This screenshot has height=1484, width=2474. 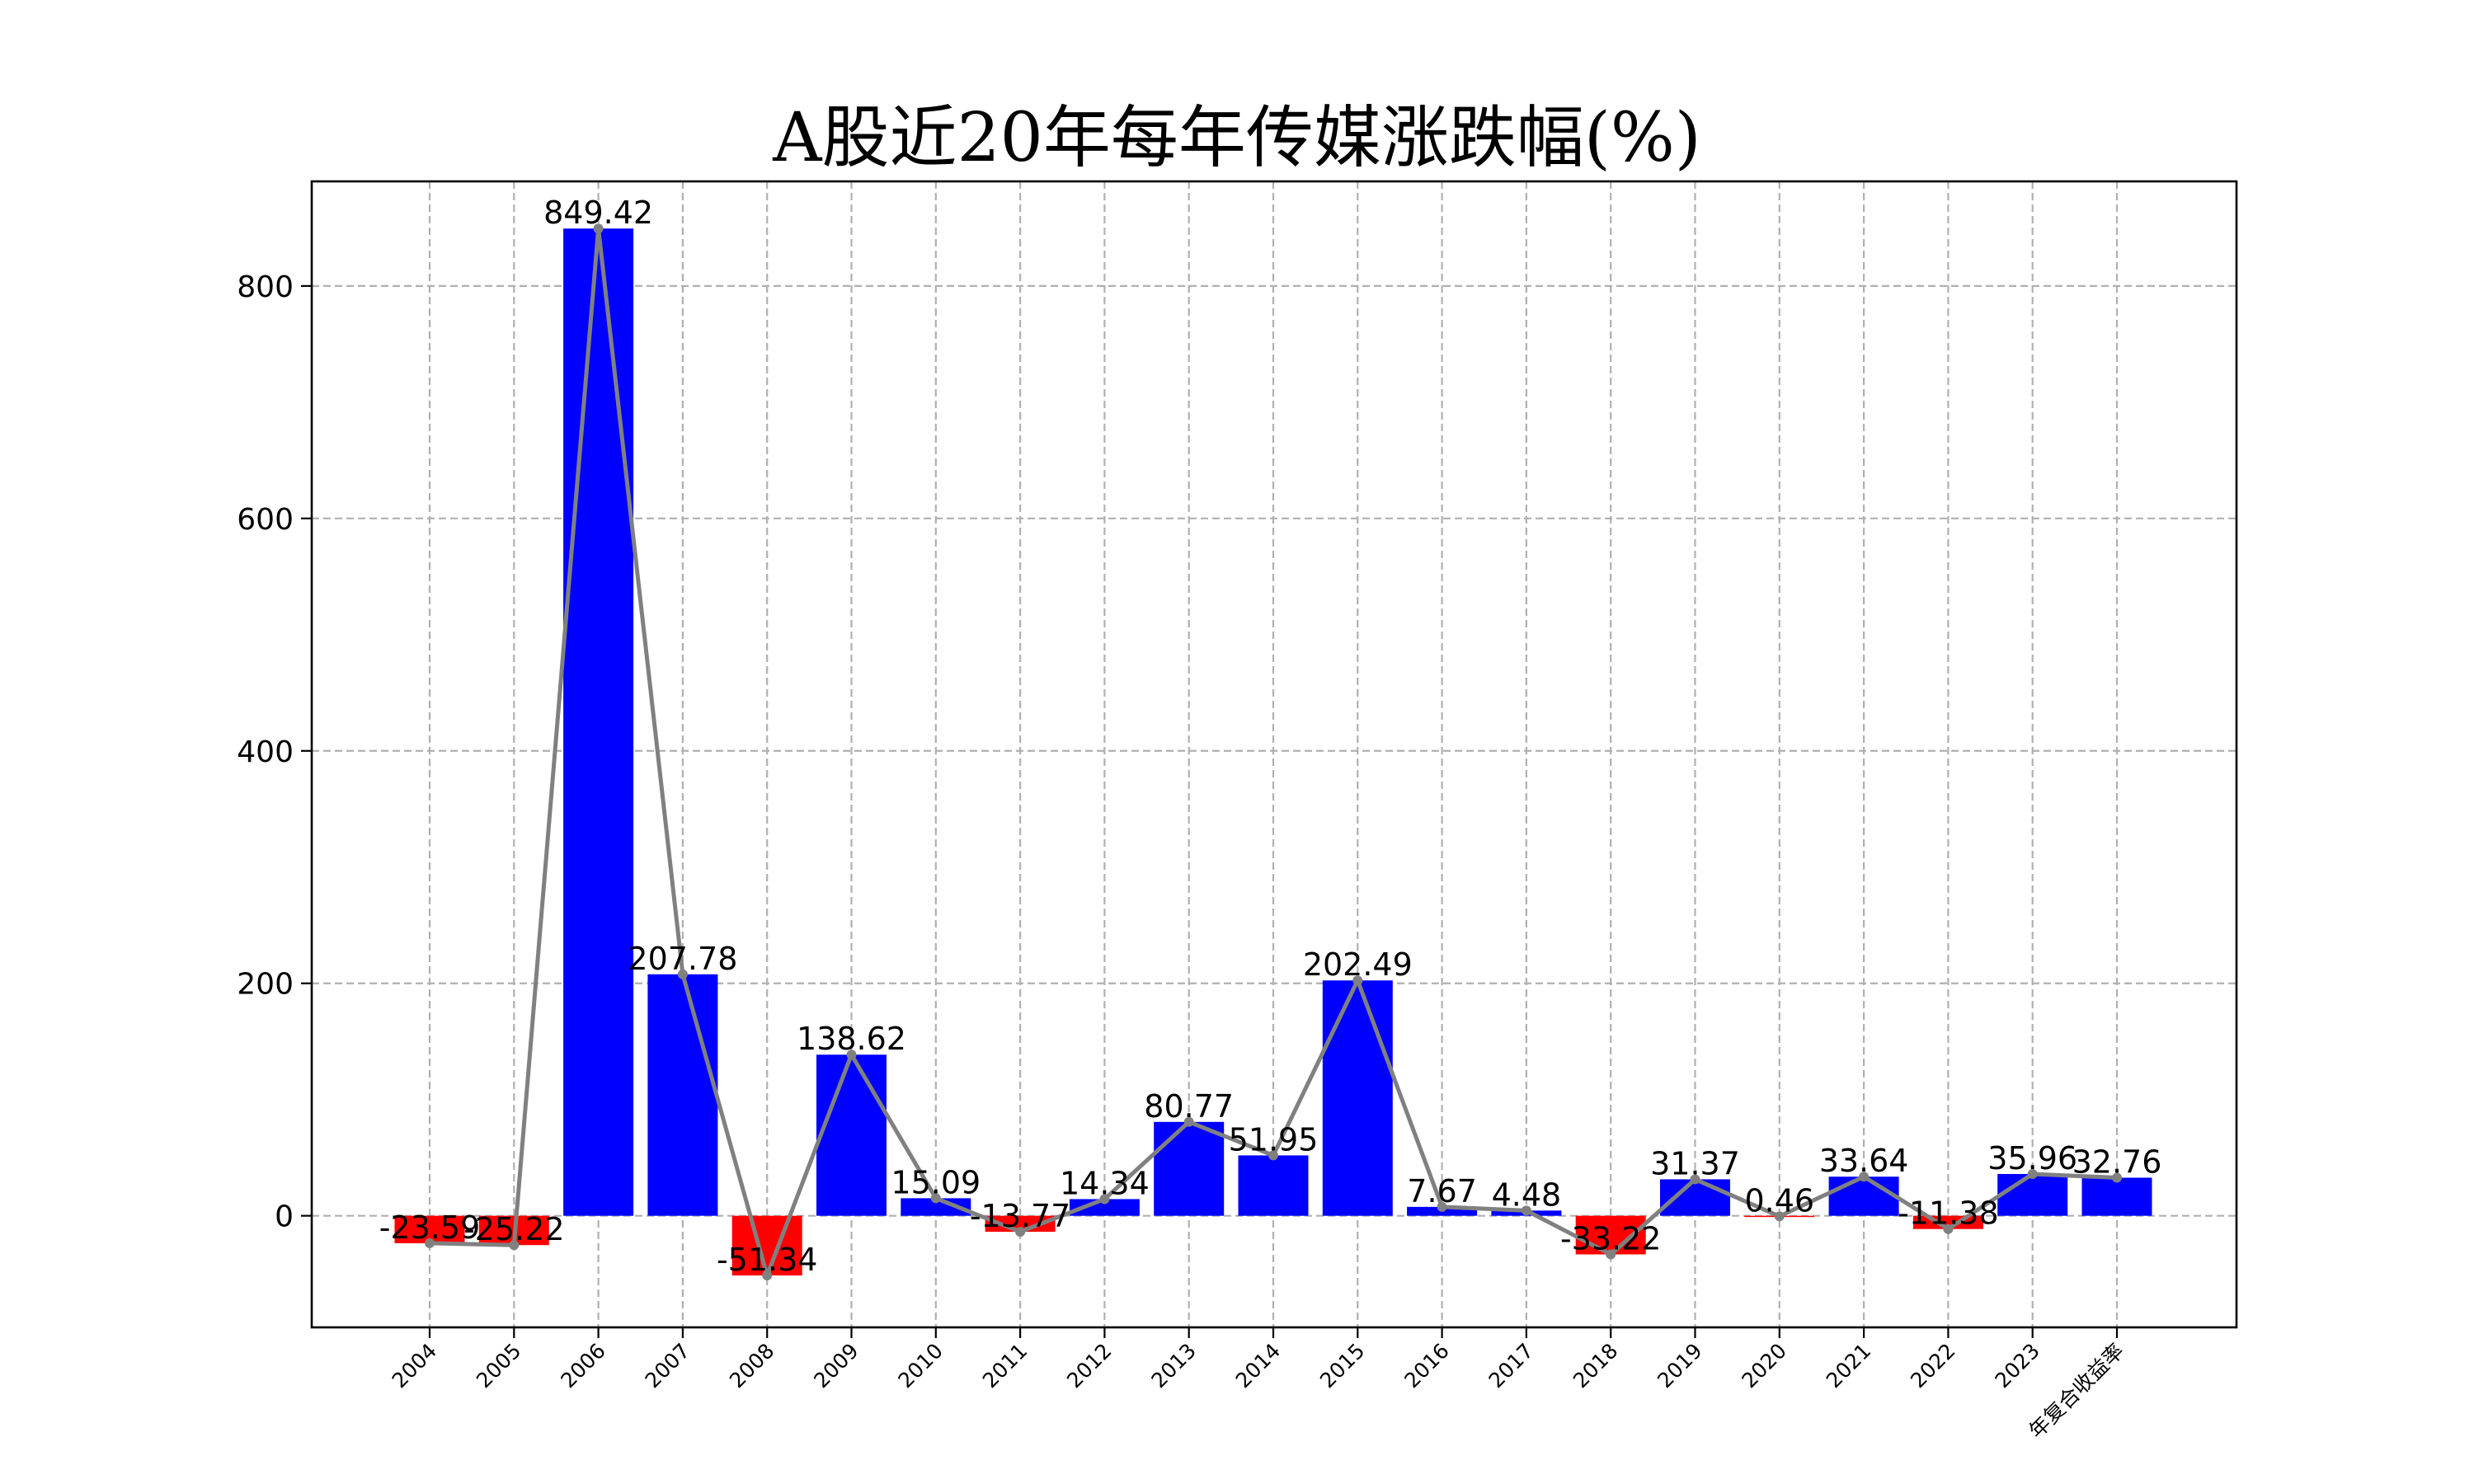 I want to click on data-label: 80.77, so click(x=1189, y=1106).